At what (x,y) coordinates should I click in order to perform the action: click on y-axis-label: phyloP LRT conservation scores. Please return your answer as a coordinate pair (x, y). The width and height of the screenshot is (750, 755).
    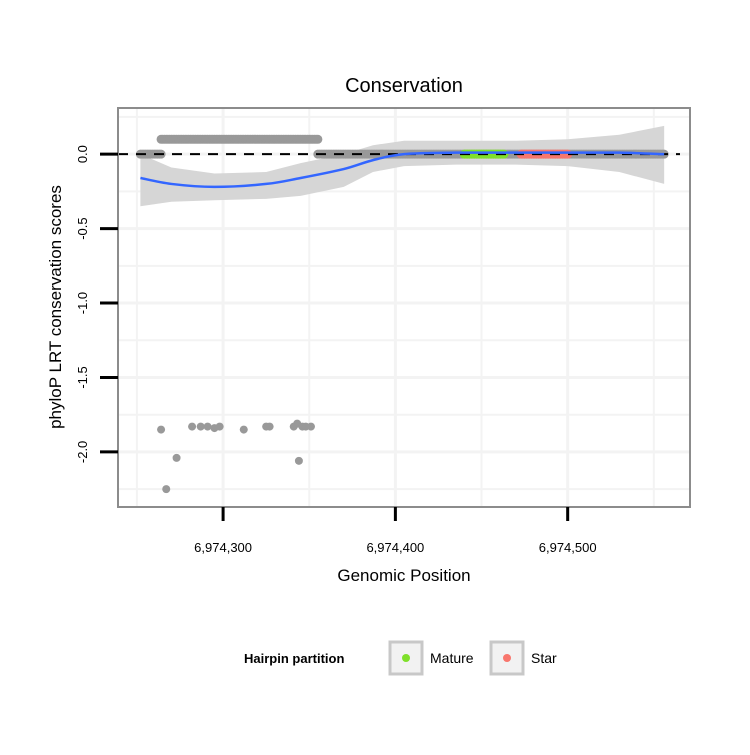
    Looking at the image, I should click on (55, 307).